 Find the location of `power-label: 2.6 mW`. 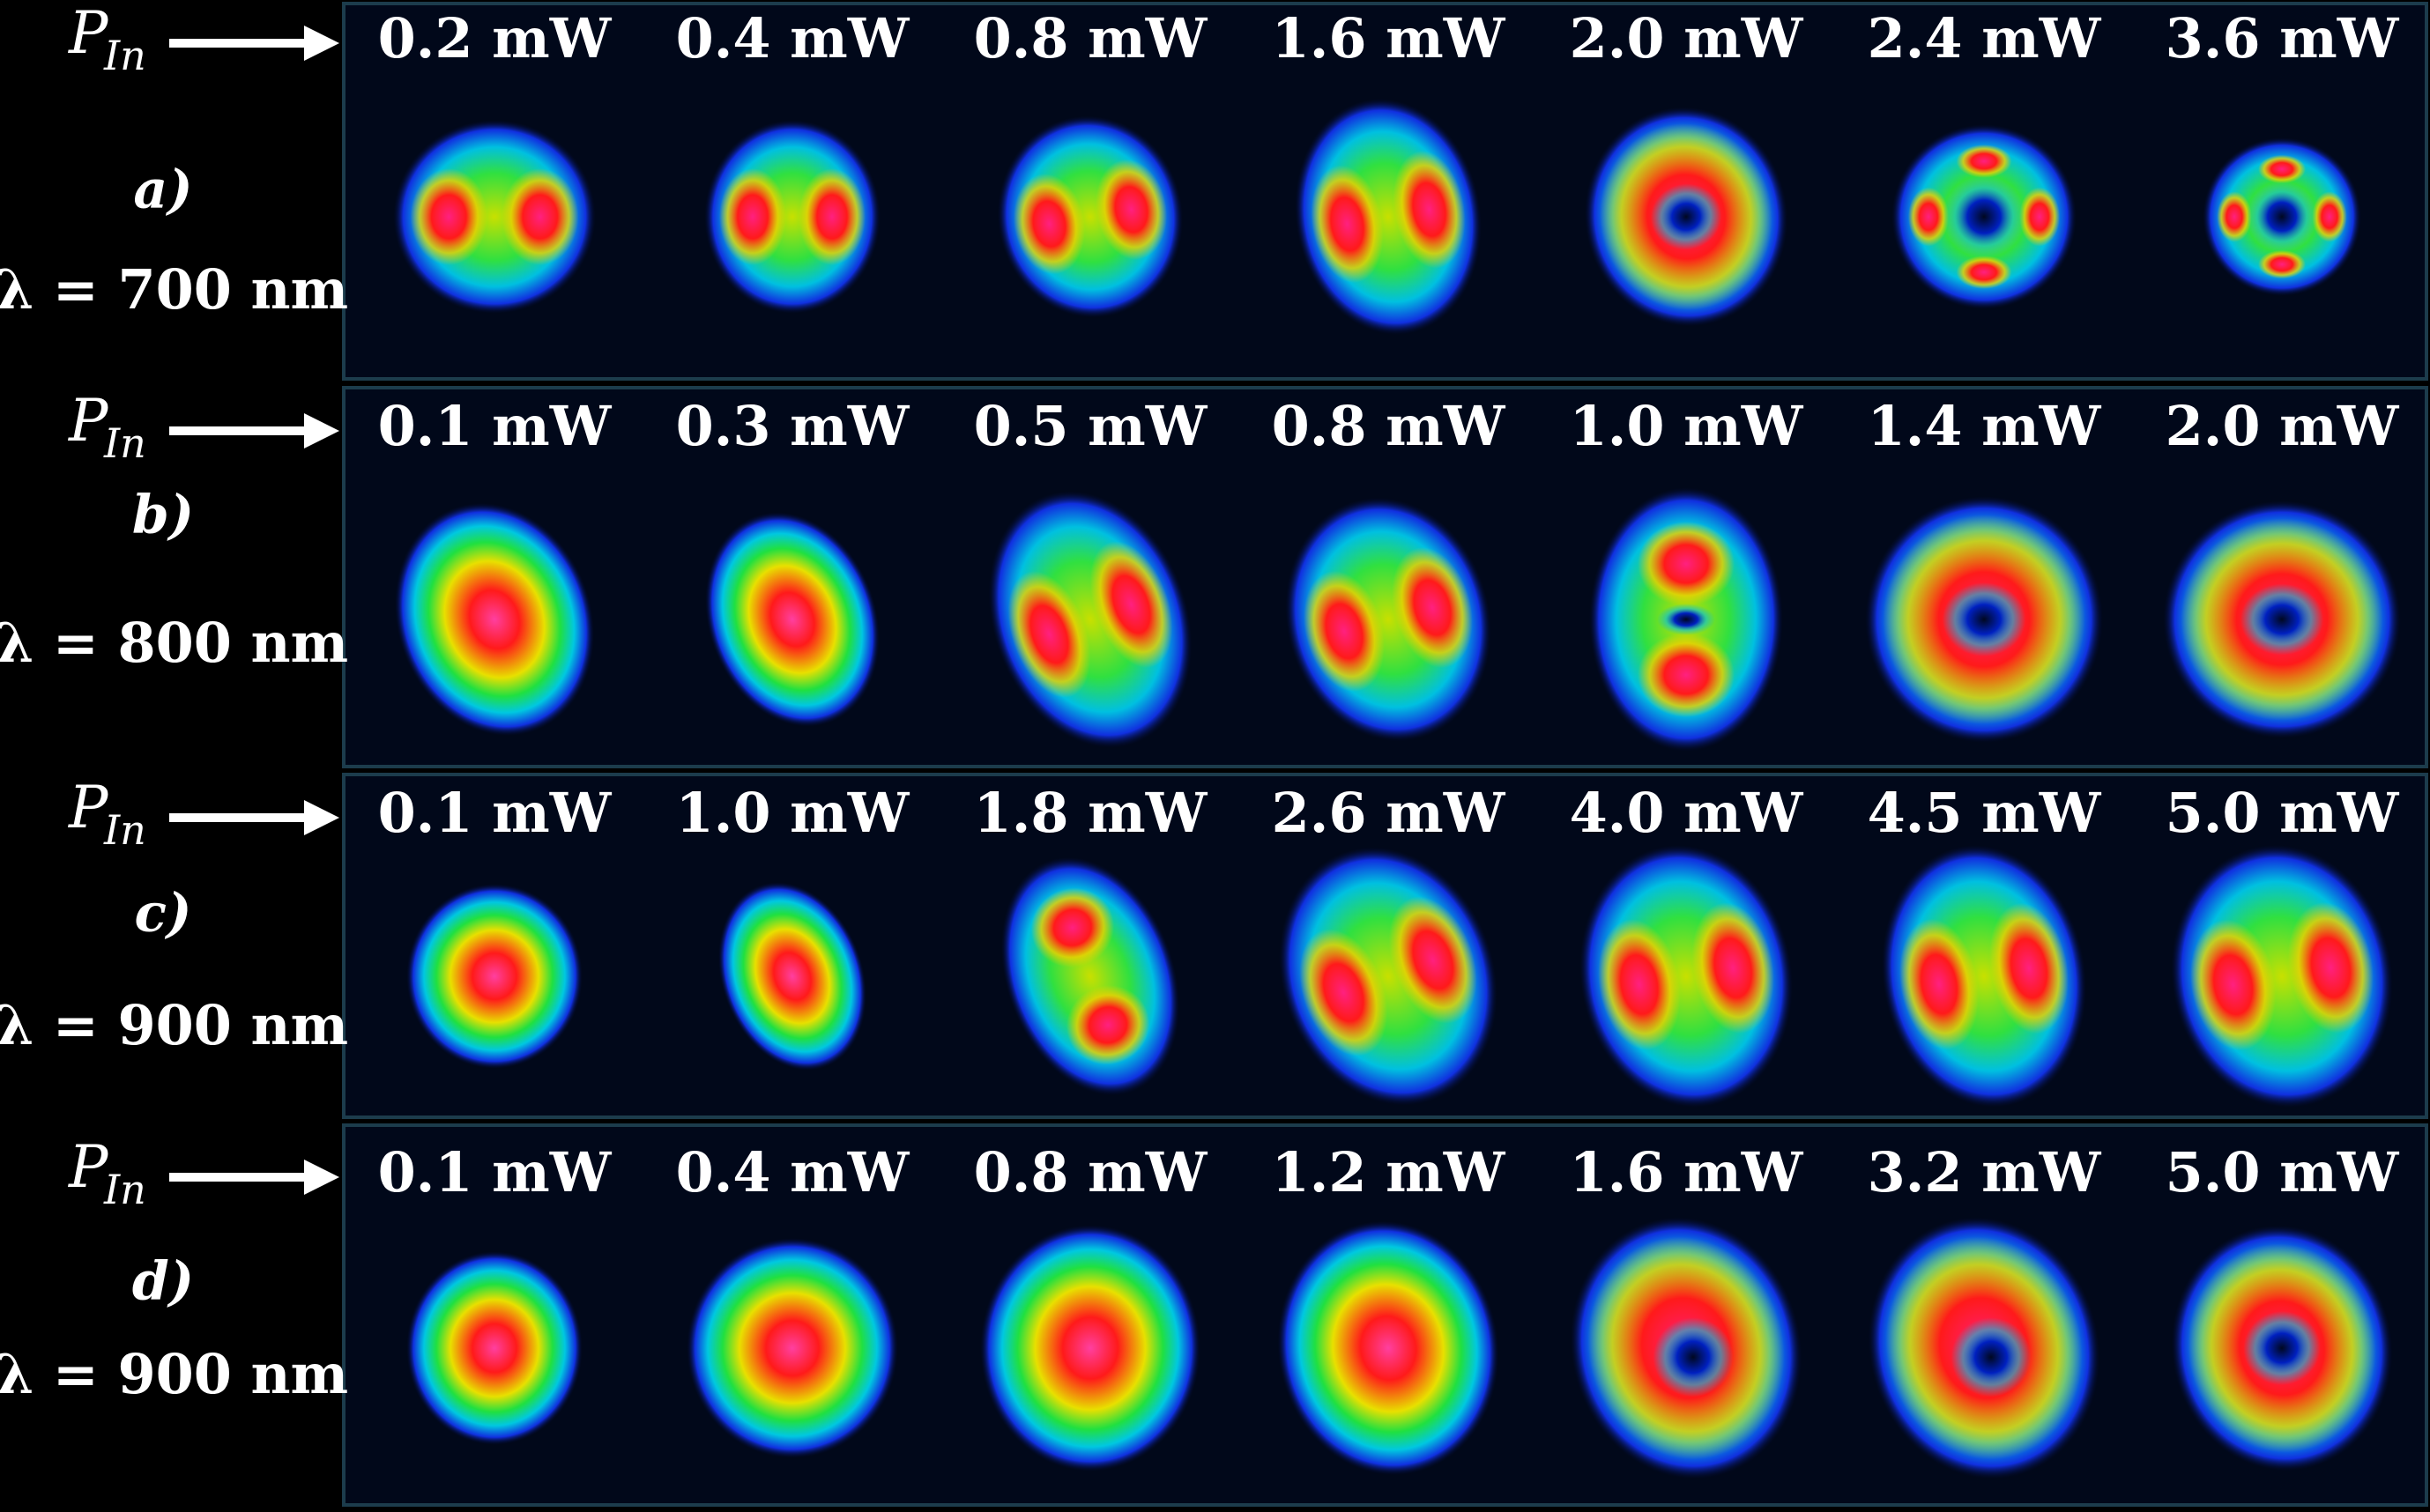

power-label: 2.6 mW is located at coordinates (1389, 813).